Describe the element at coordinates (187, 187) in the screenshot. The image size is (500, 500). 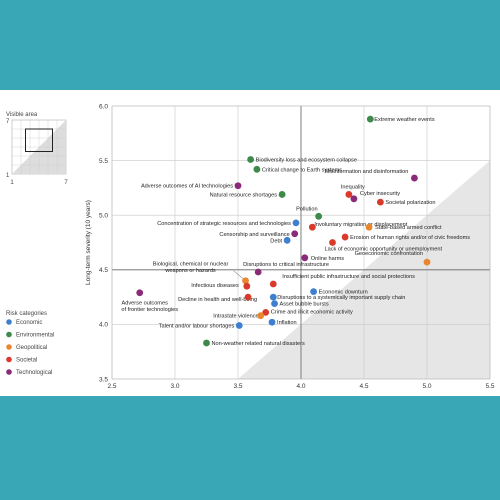
I see `point-label: Adverse outcomes of AI technologies` at that location.